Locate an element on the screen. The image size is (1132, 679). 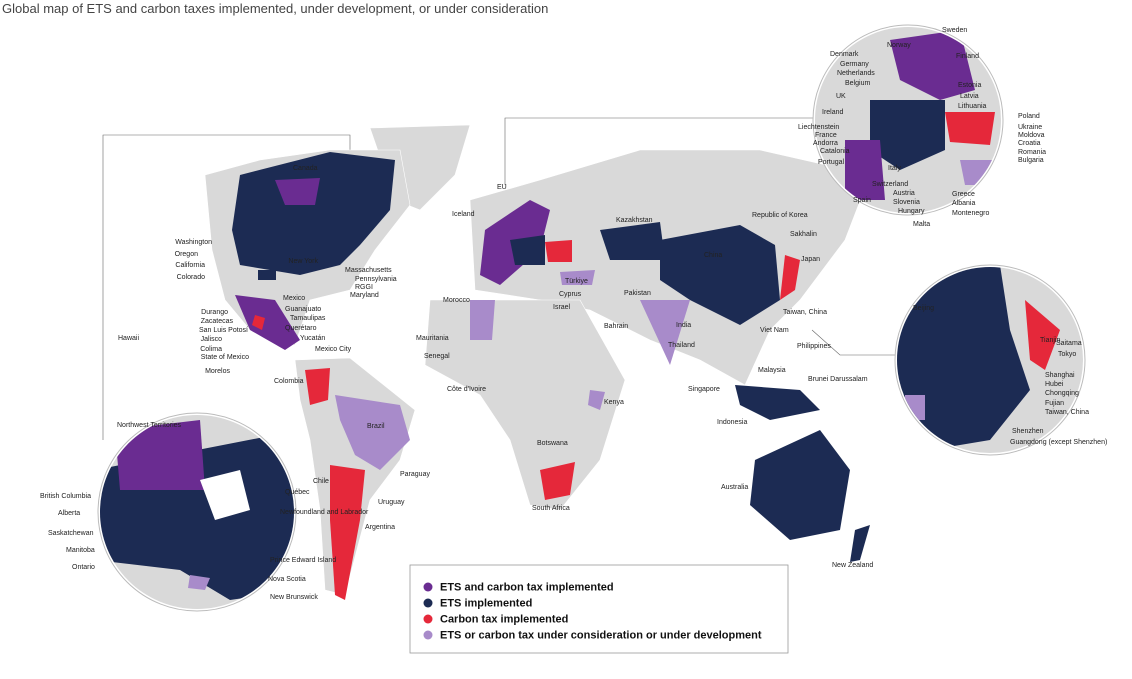
place-label: Newfoundland and Labrador is located at coordinates (324, 512).